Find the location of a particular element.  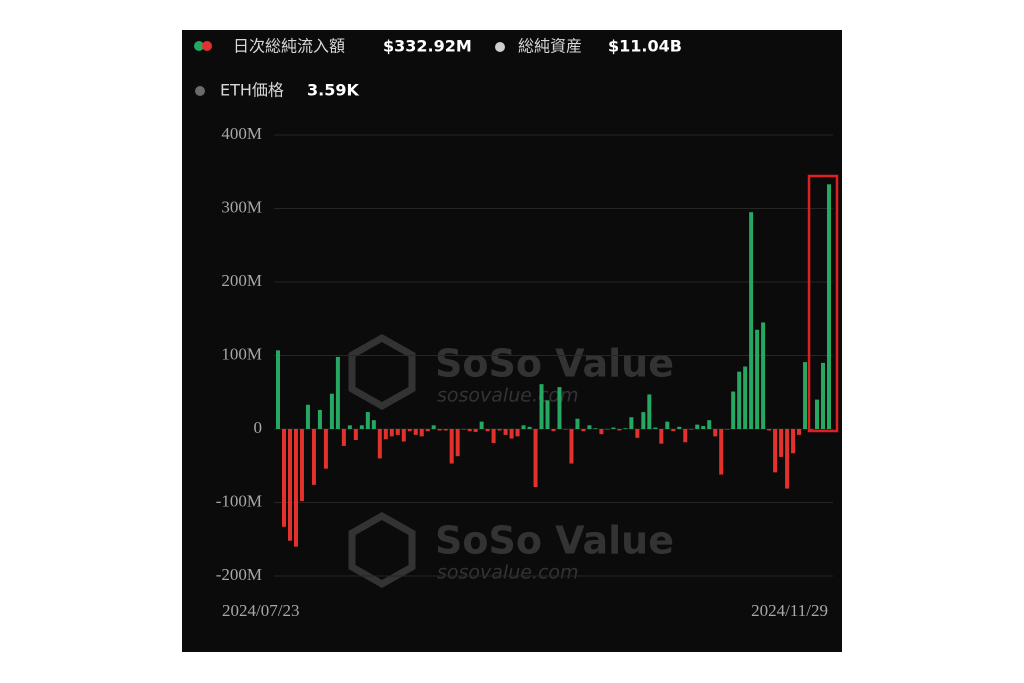

y-tick-label: 300M is located at coordinates (241, 206).